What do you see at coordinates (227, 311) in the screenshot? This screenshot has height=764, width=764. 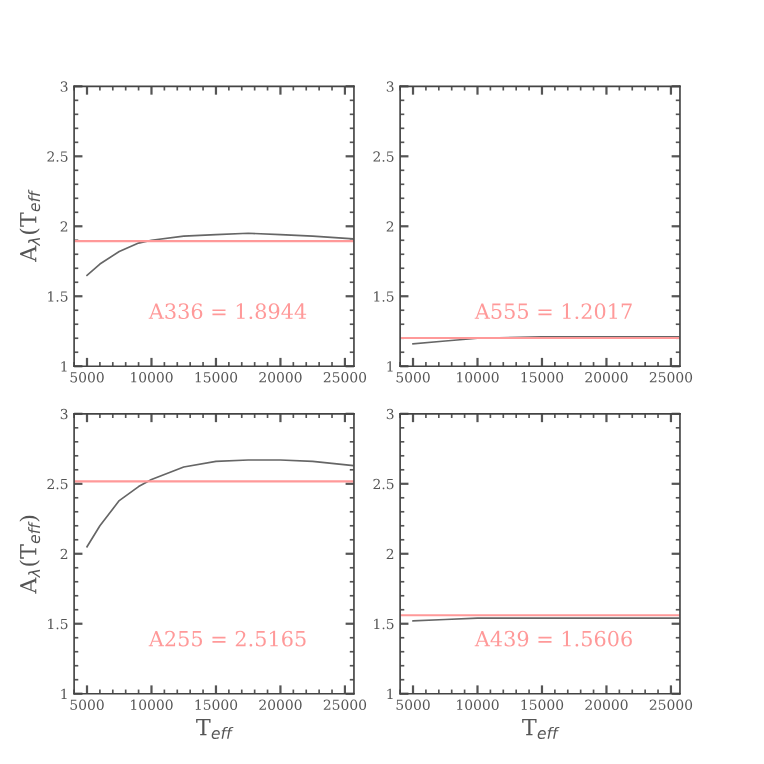 I see `ref-line-label: A336 = 1.8944` at bounding box center [227, 311].